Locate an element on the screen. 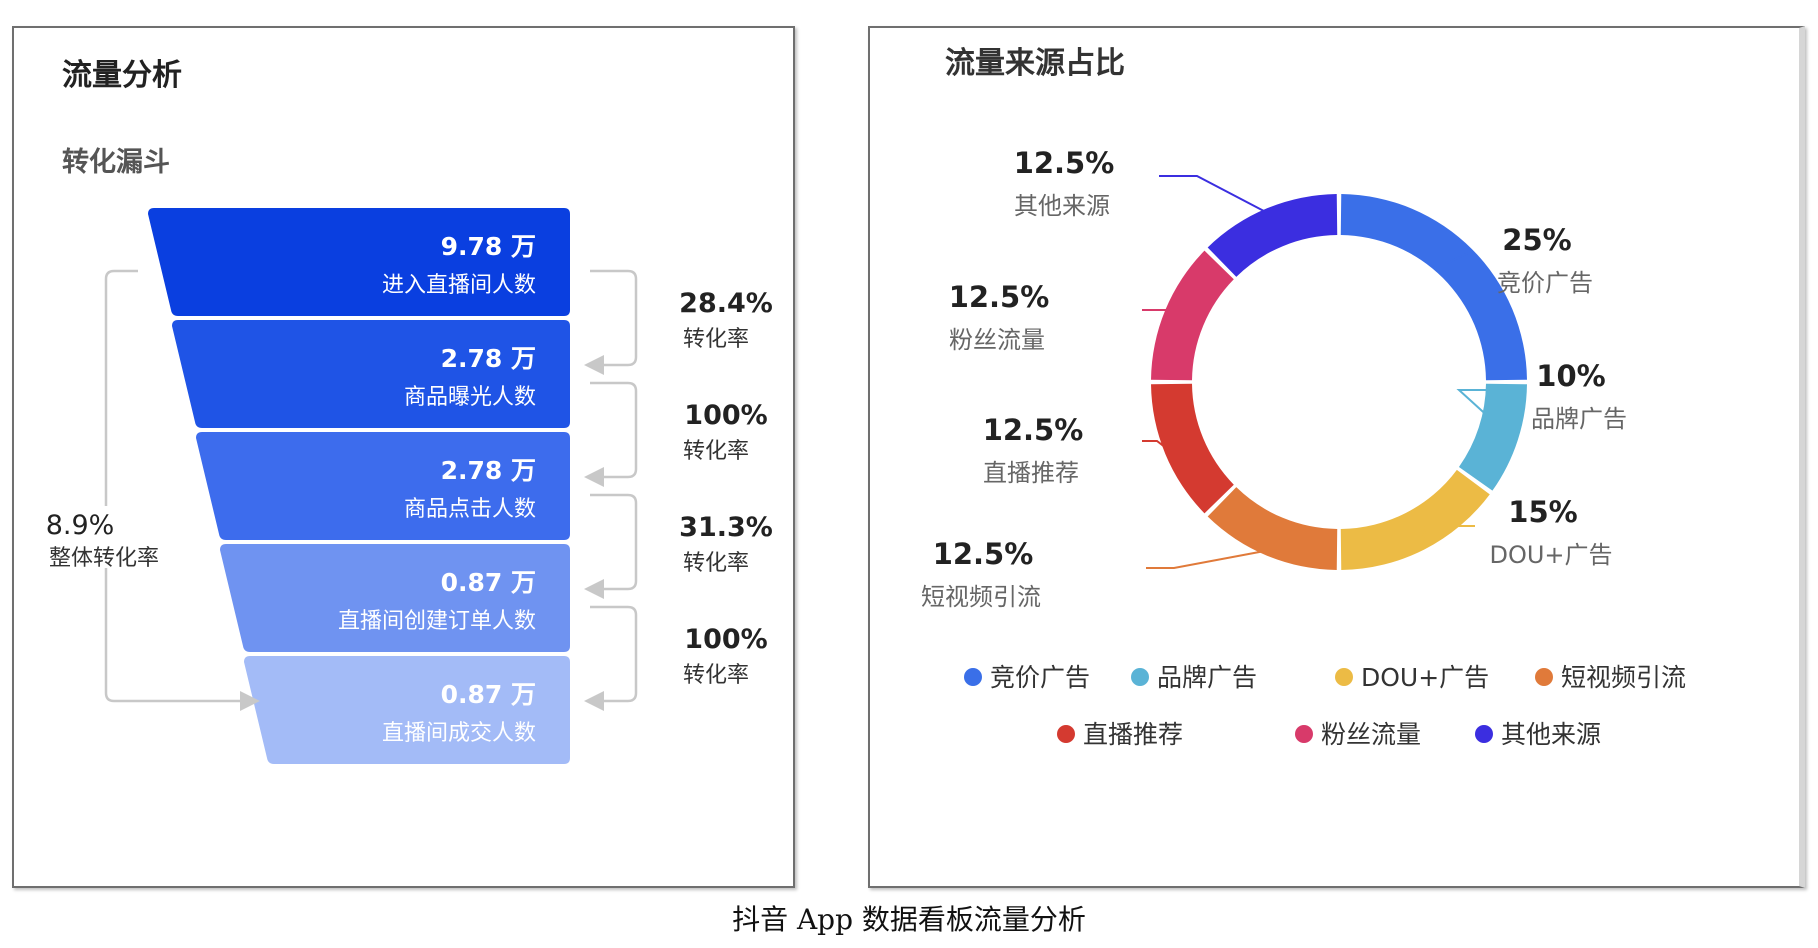 The image size is (1818, 948). slice-percent: 25% is located at coordinates (1536, 240).